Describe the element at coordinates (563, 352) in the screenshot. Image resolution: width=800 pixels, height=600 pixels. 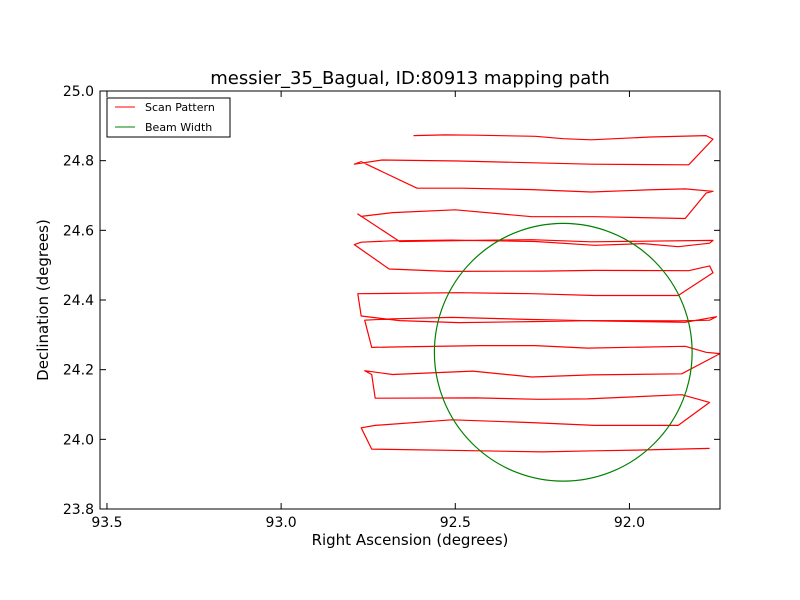
I see `beam-width-circle` at that location.